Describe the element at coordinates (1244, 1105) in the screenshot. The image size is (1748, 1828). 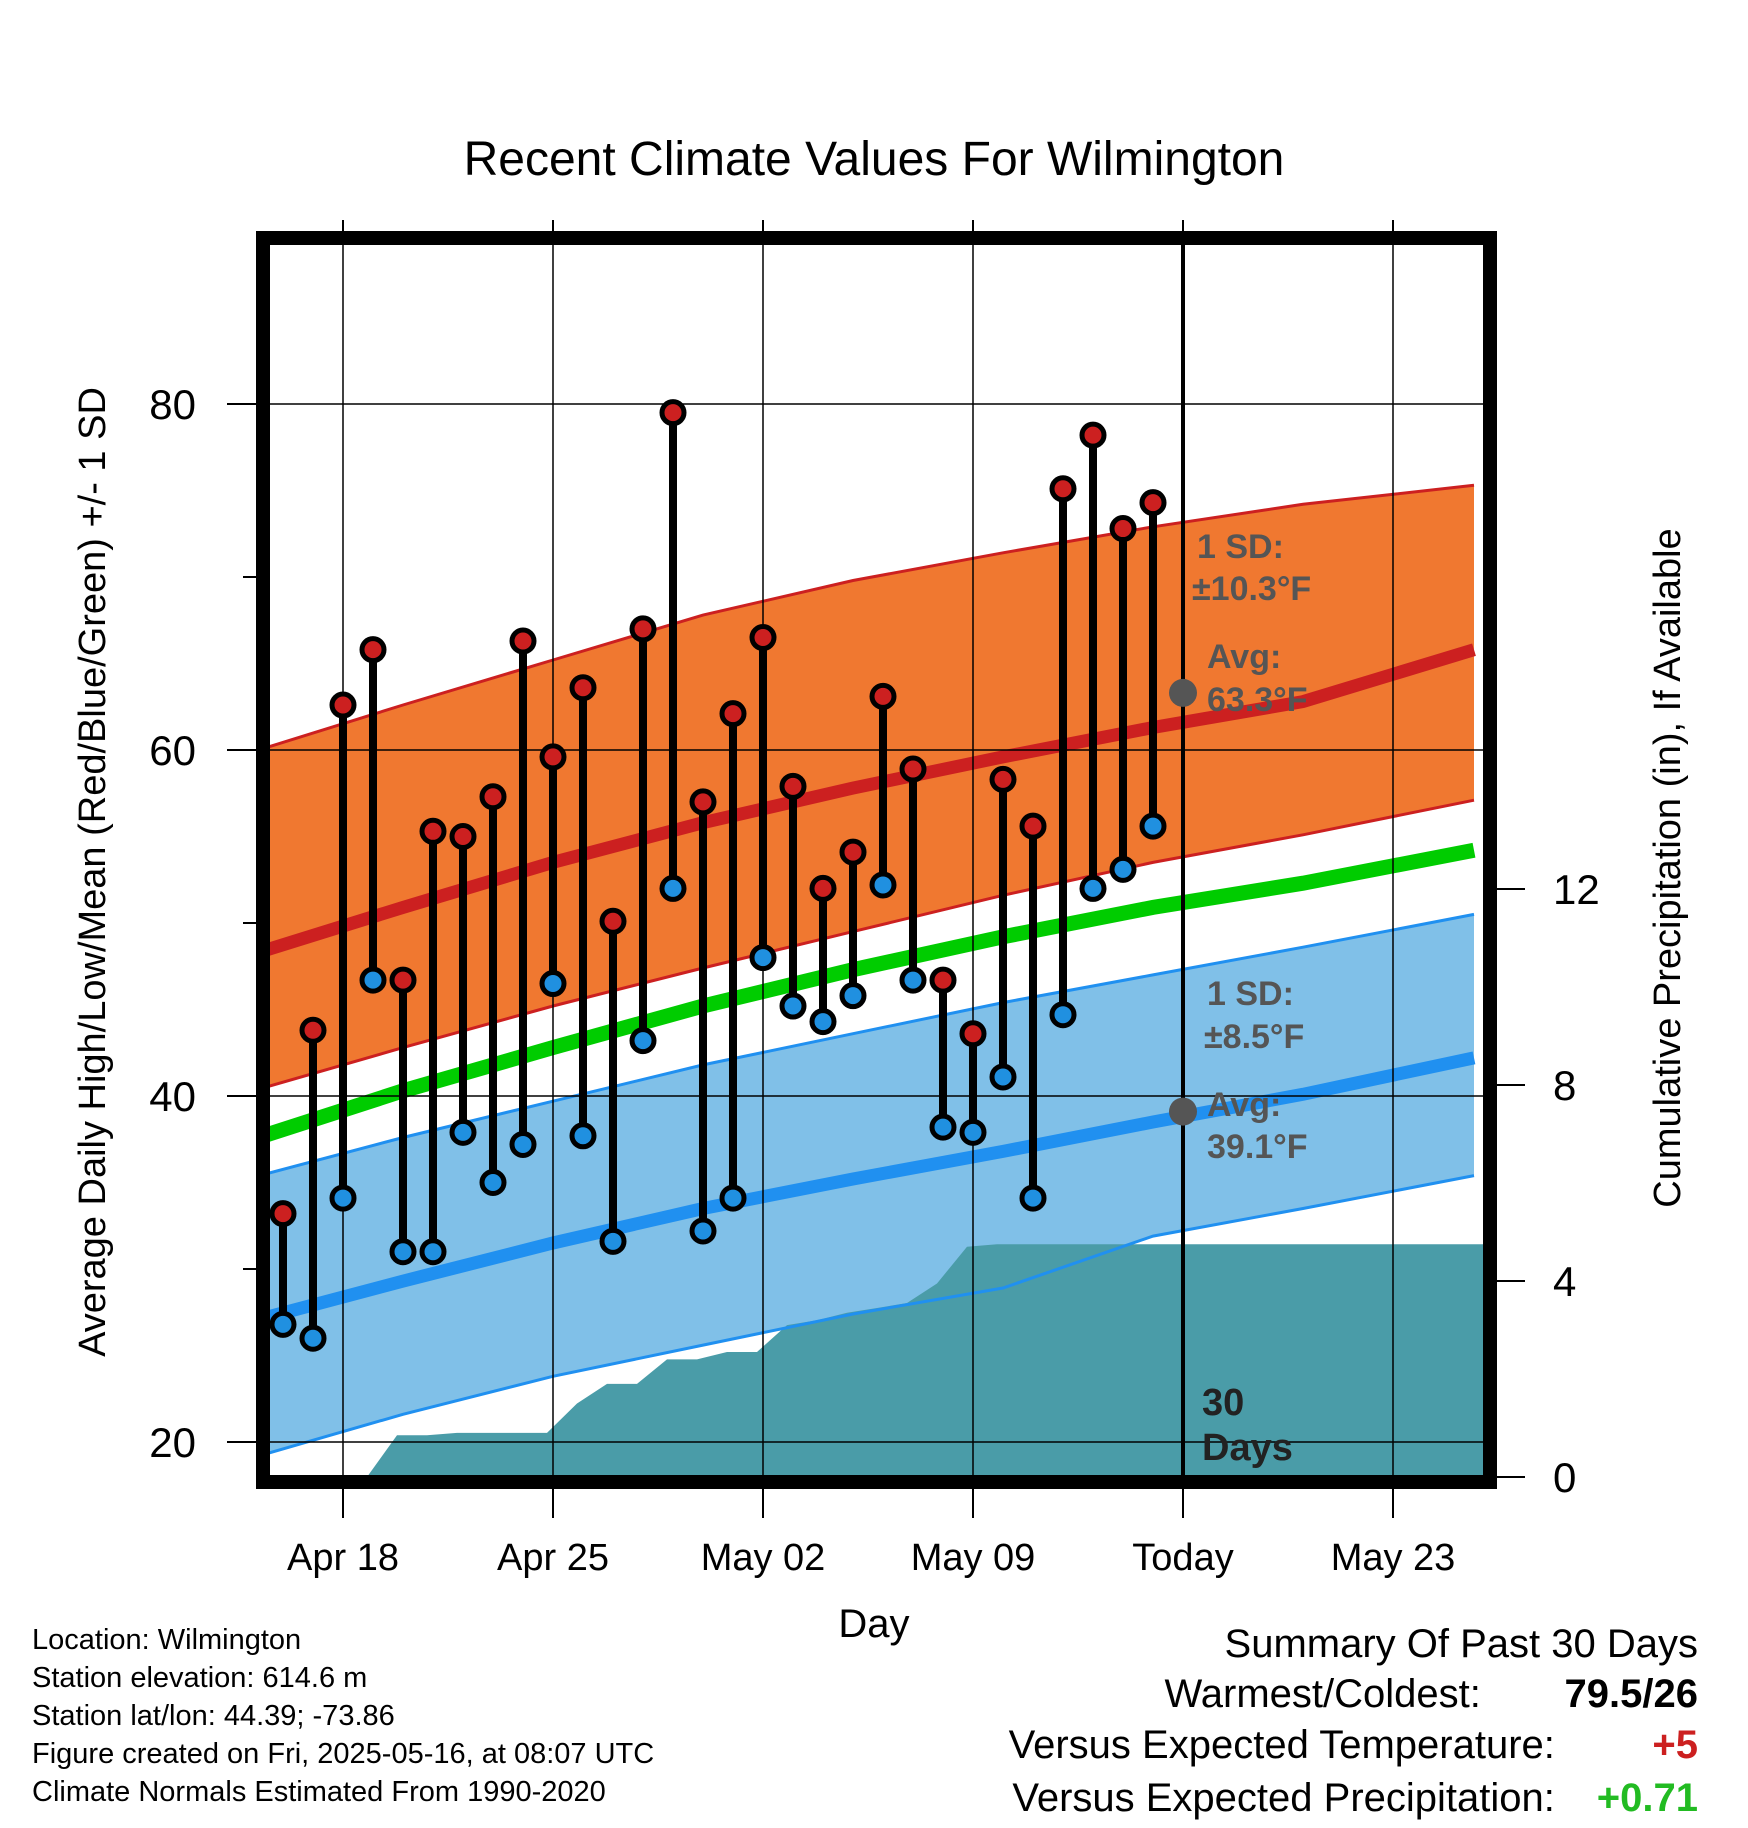
I see `low-avg-label: Avg:` at that location.